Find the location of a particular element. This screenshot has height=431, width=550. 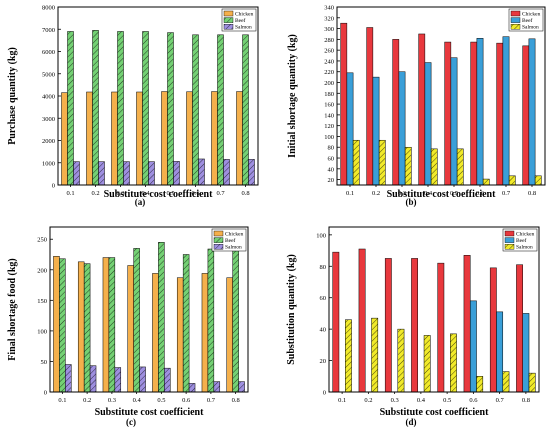

bar-c-salmon-0.7 is located at coordinates (217, 387).